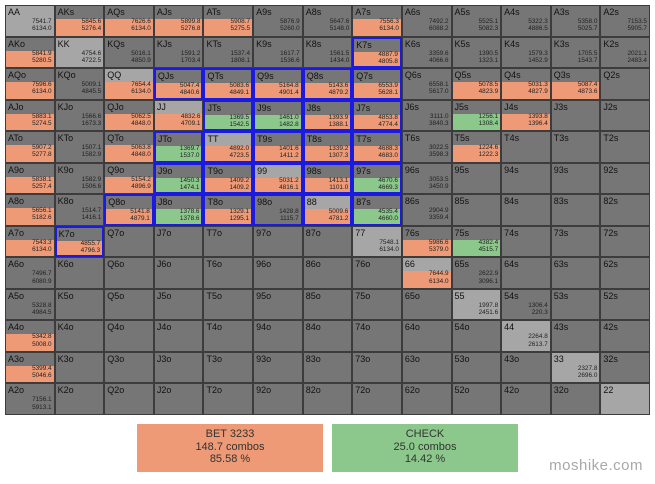 This screenshot has width=655, height=484. I want to click on range-cell-Q3o: Q3o, so click(129, 367).